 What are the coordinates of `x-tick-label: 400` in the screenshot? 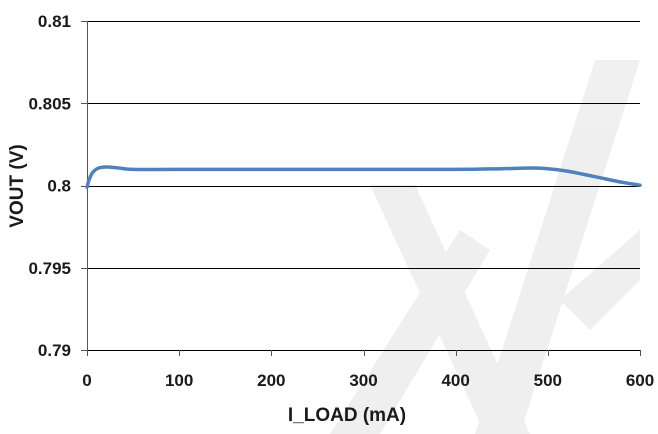 It's located at (455, 380).